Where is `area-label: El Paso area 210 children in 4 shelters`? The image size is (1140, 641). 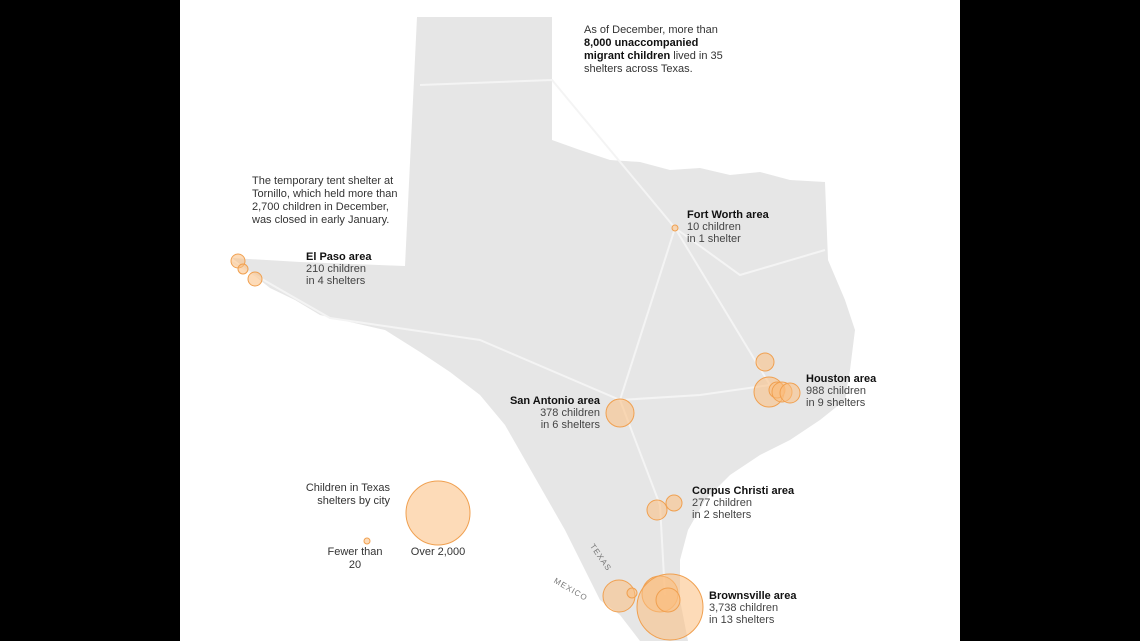 area-label: El Paso area 210 children in 4 shelters is located at coordinates (361, 269).